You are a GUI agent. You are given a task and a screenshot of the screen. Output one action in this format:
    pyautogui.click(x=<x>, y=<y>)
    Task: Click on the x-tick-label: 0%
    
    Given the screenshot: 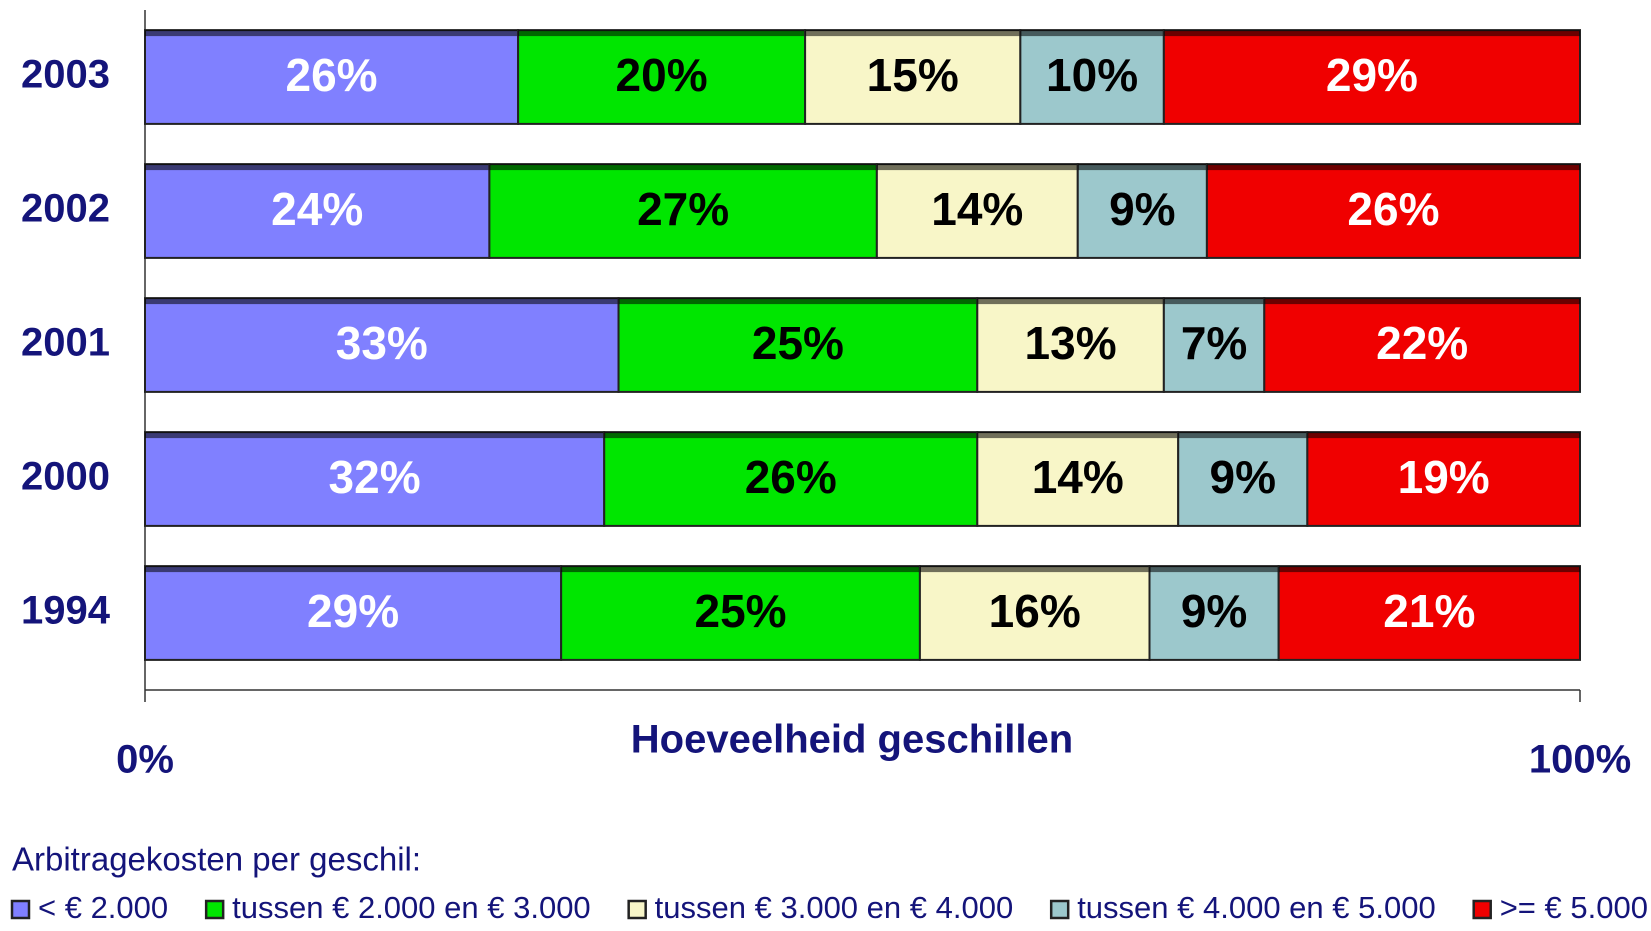 What is the action you would take?
    pyautogui.click(x=145, y=760)
    